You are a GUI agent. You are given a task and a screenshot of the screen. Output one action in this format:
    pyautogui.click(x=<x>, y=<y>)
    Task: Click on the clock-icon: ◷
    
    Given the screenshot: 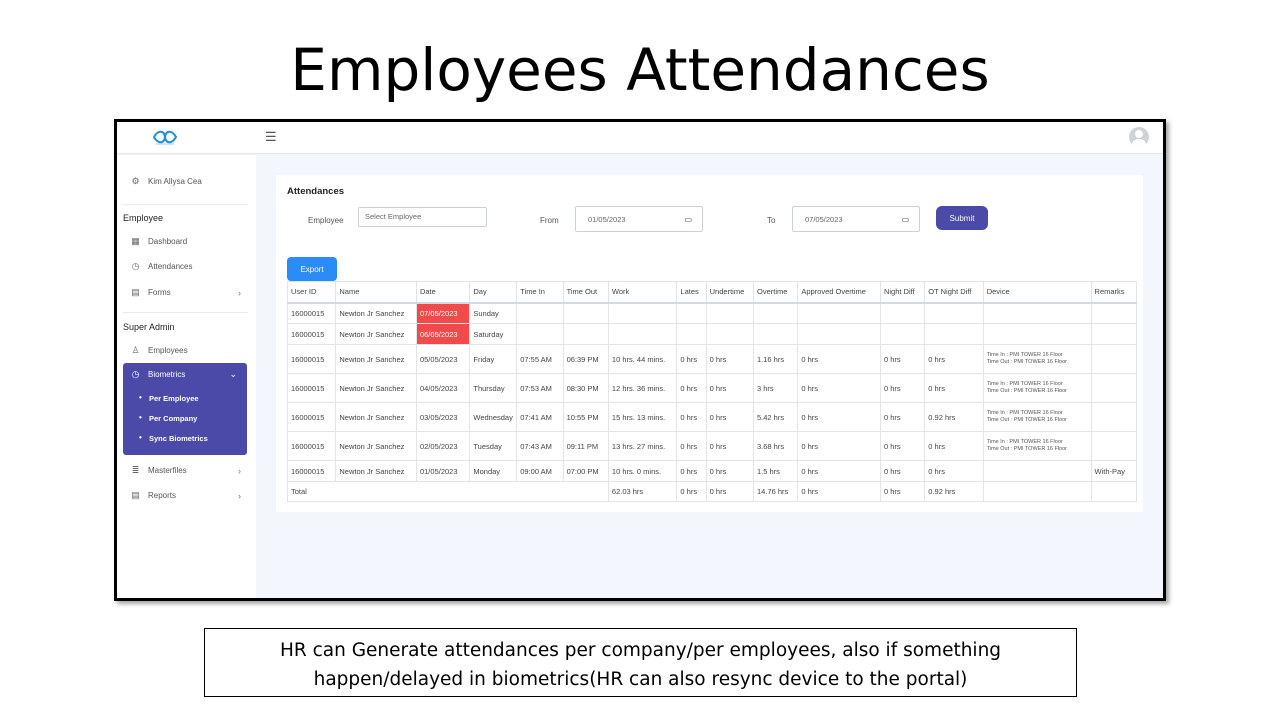 What is the action you would take?
    pyautogui.click(x=135, y=374)
    